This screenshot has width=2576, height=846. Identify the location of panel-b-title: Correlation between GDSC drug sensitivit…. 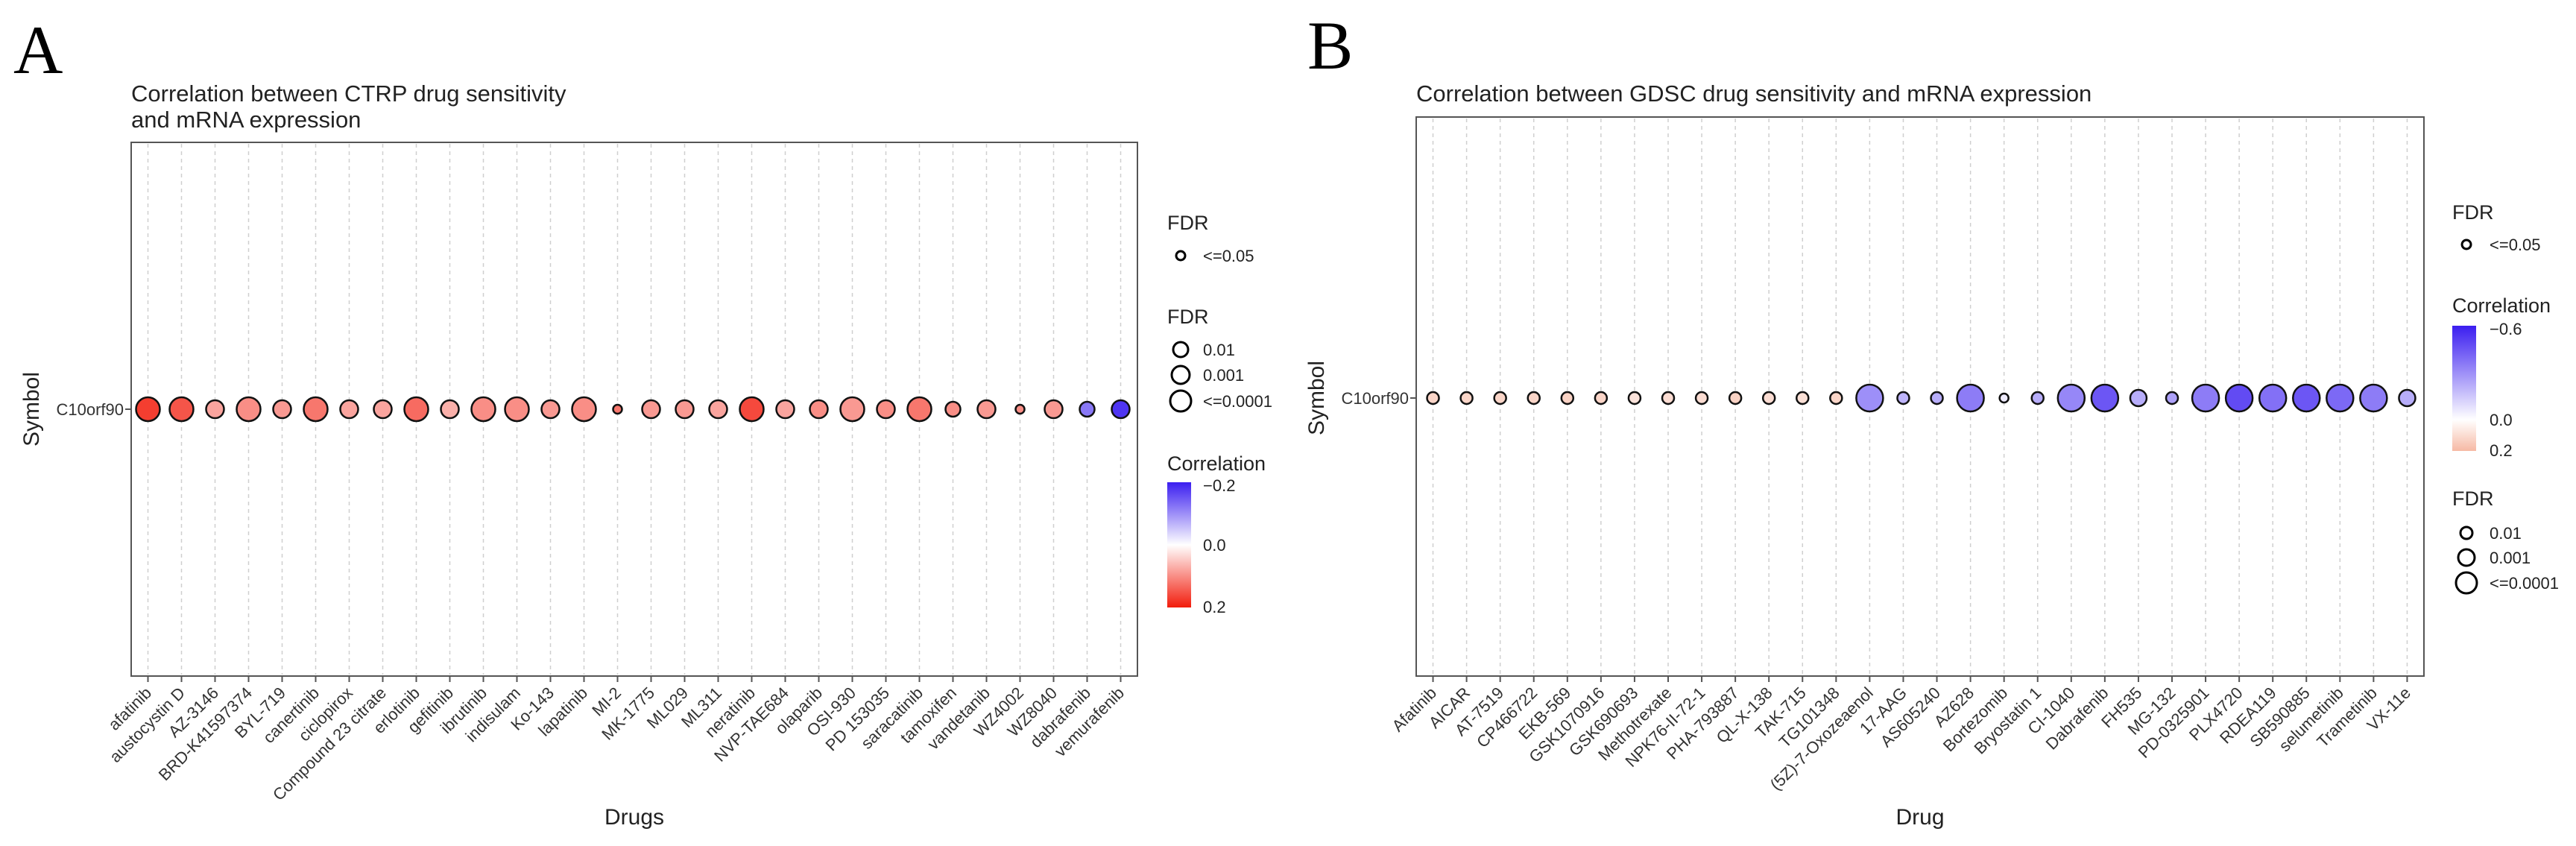
(1754, 94).